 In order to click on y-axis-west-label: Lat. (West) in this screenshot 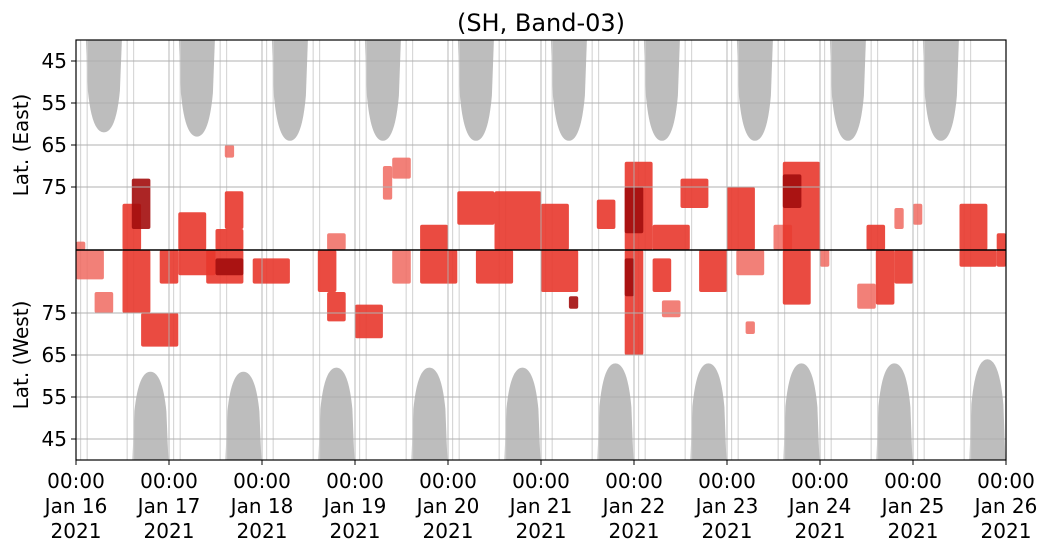, I will do `click(21, 355)`.